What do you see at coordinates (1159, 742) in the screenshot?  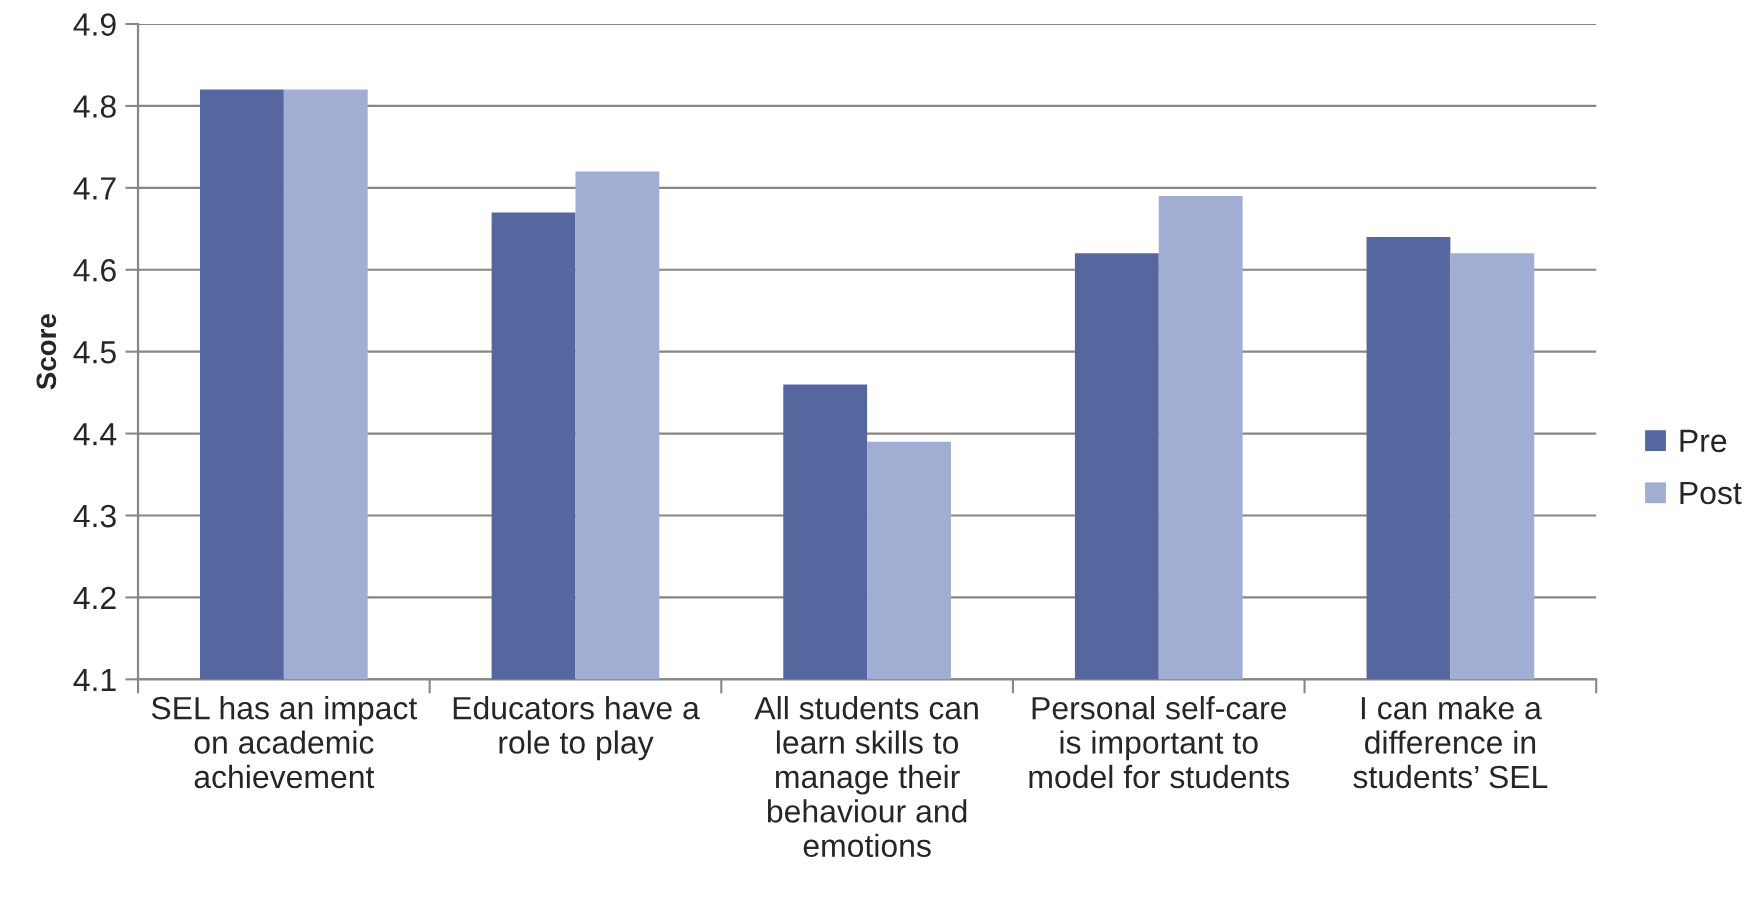 I see `x-tick-label: Personal self-care is important to model for students` at bounding box center [1159, 742].